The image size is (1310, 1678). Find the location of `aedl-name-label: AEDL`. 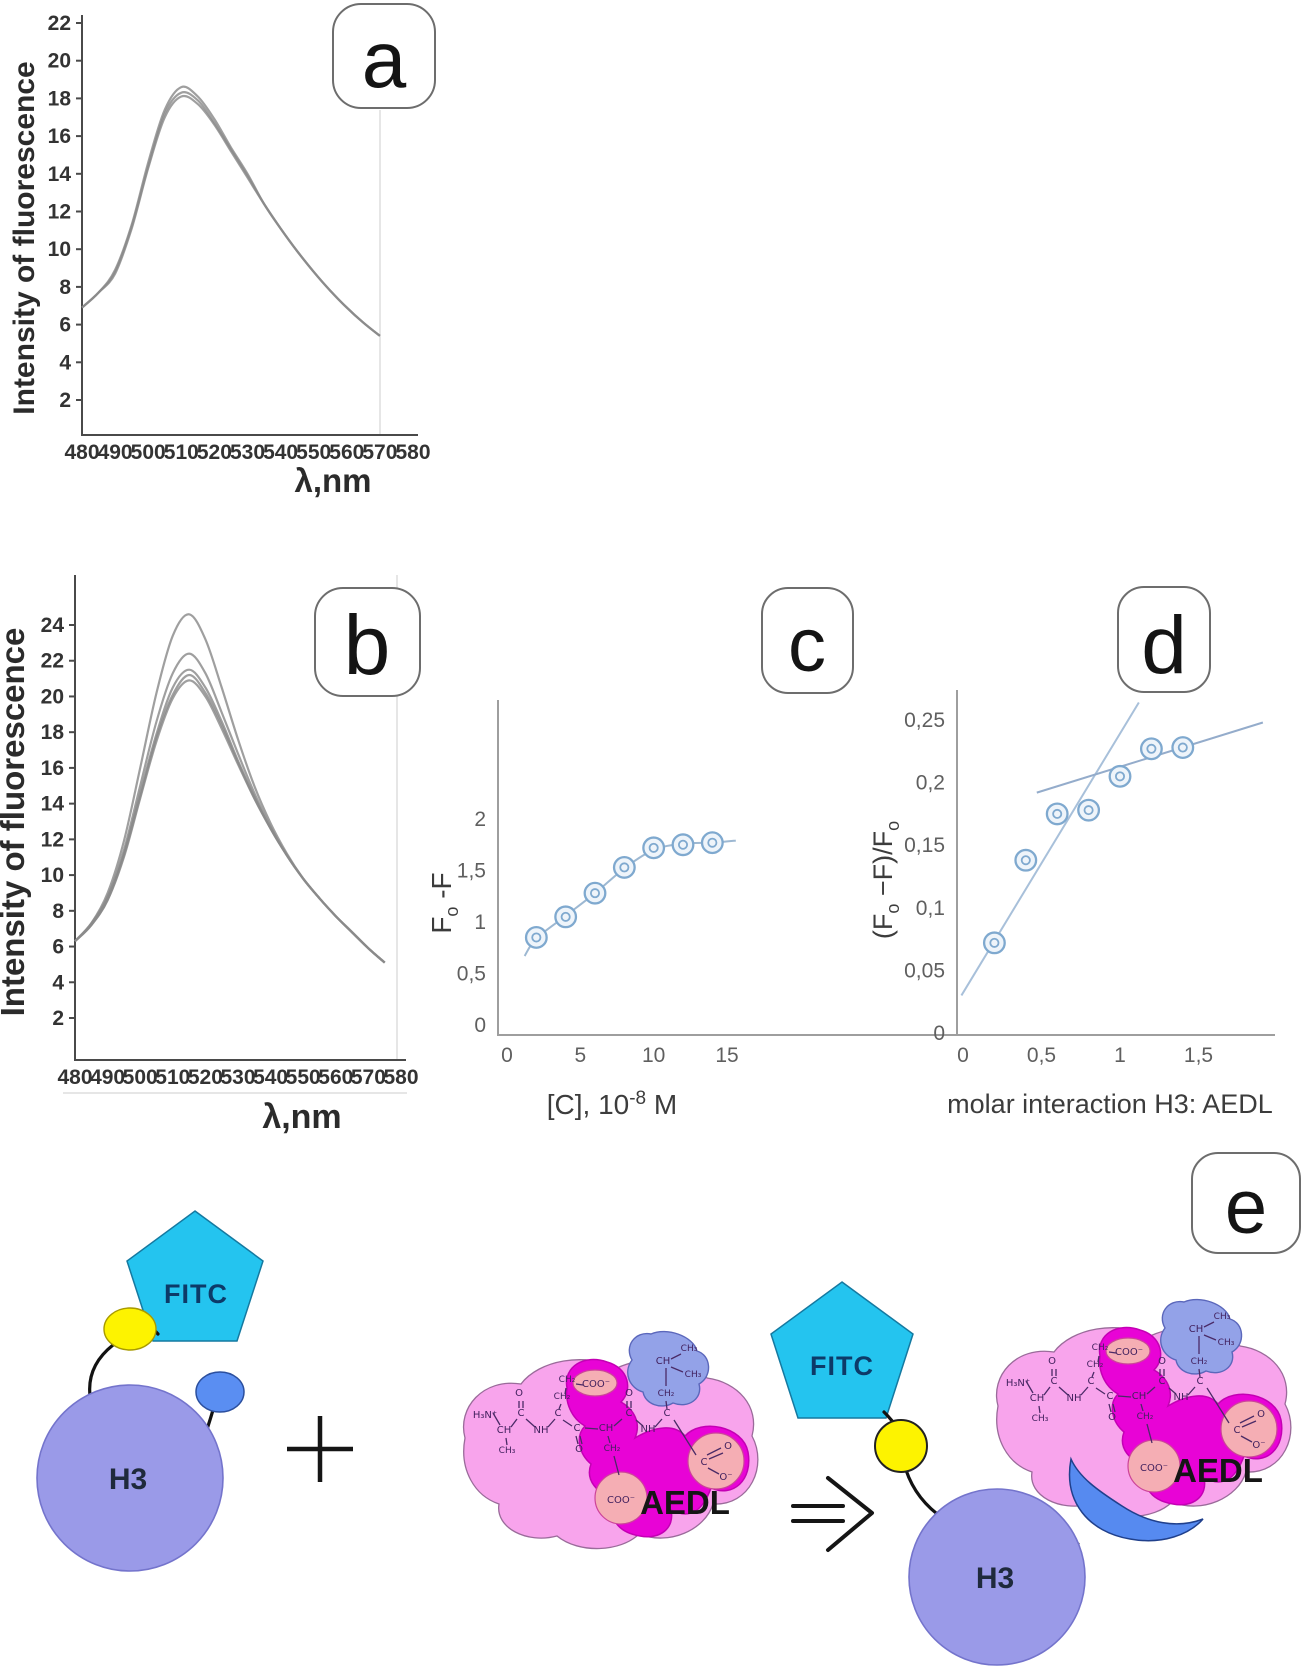

aedl-name-label: AEDL is located at coordinates (685, 1502).